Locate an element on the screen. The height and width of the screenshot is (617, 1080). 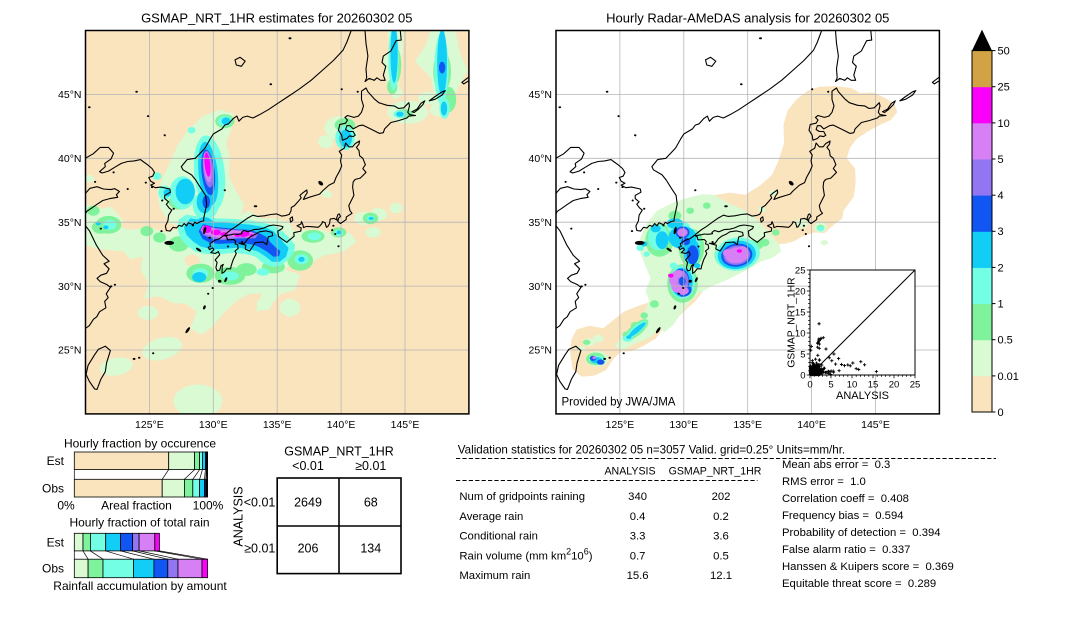
svg-text:Hanssen & Kuipers score = 0.3: Hanssen & Kuipers score = 0.369 is located at coordinates (868, 567).